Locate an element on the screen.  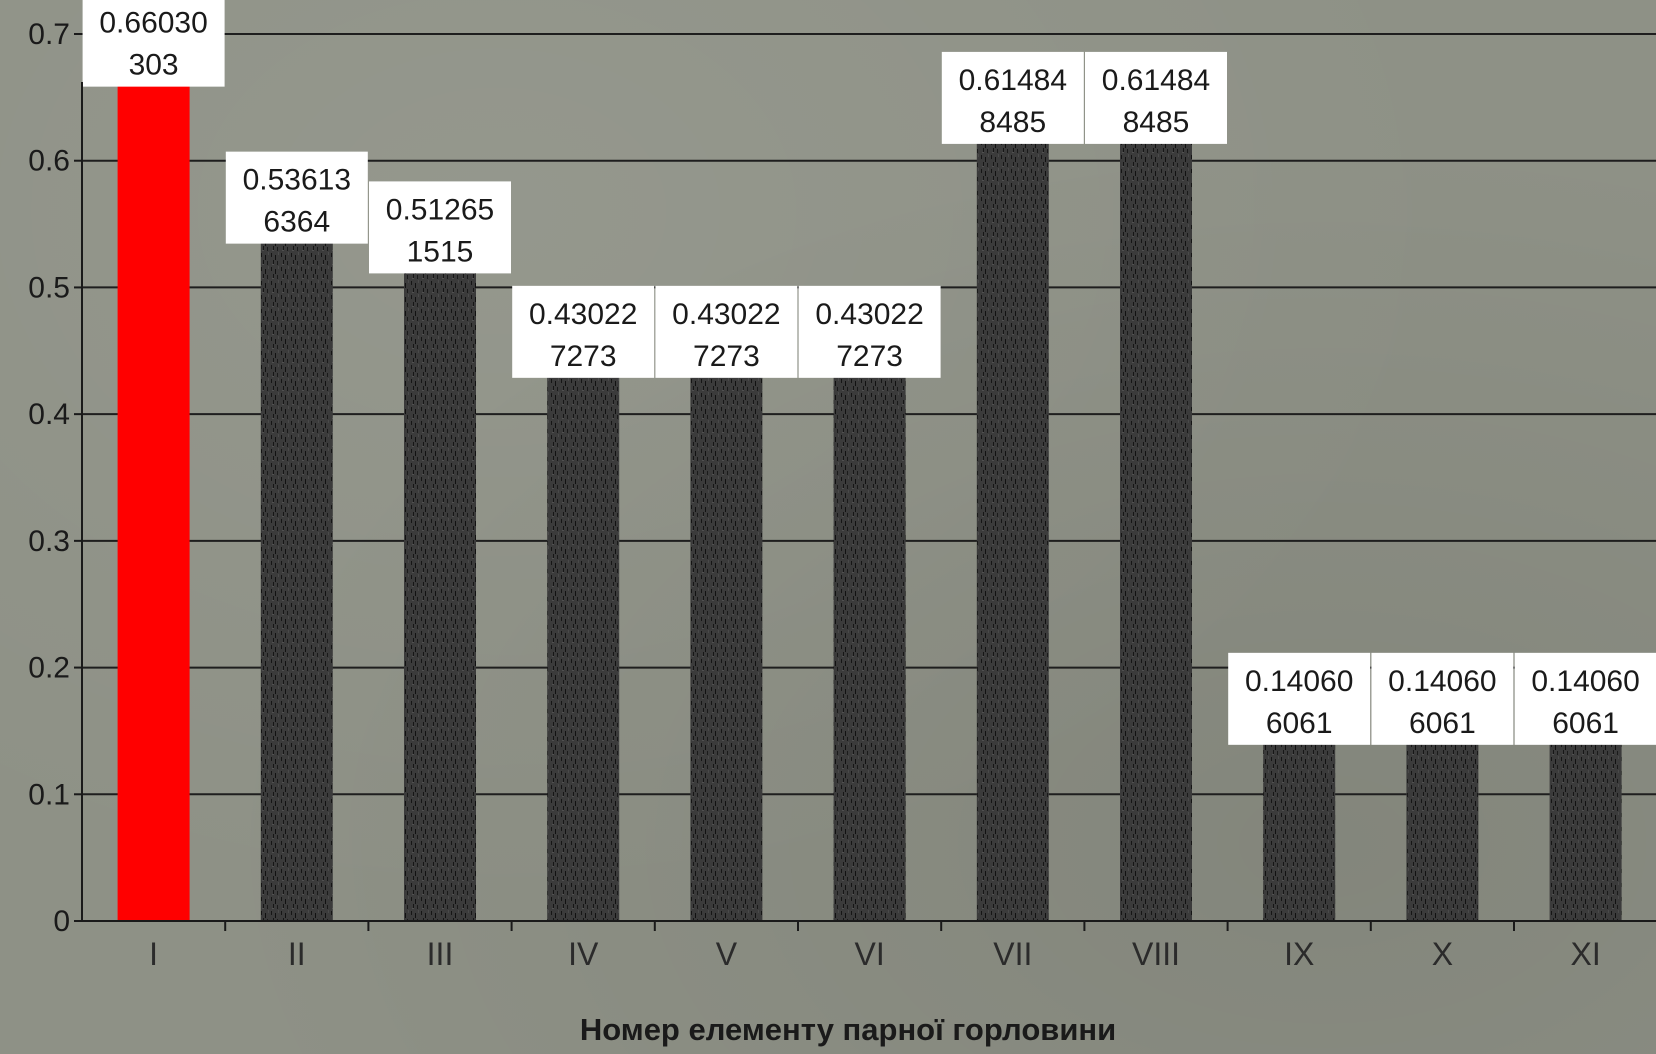
data-label-text: 0.51265 is located at coordinates (440, 209).